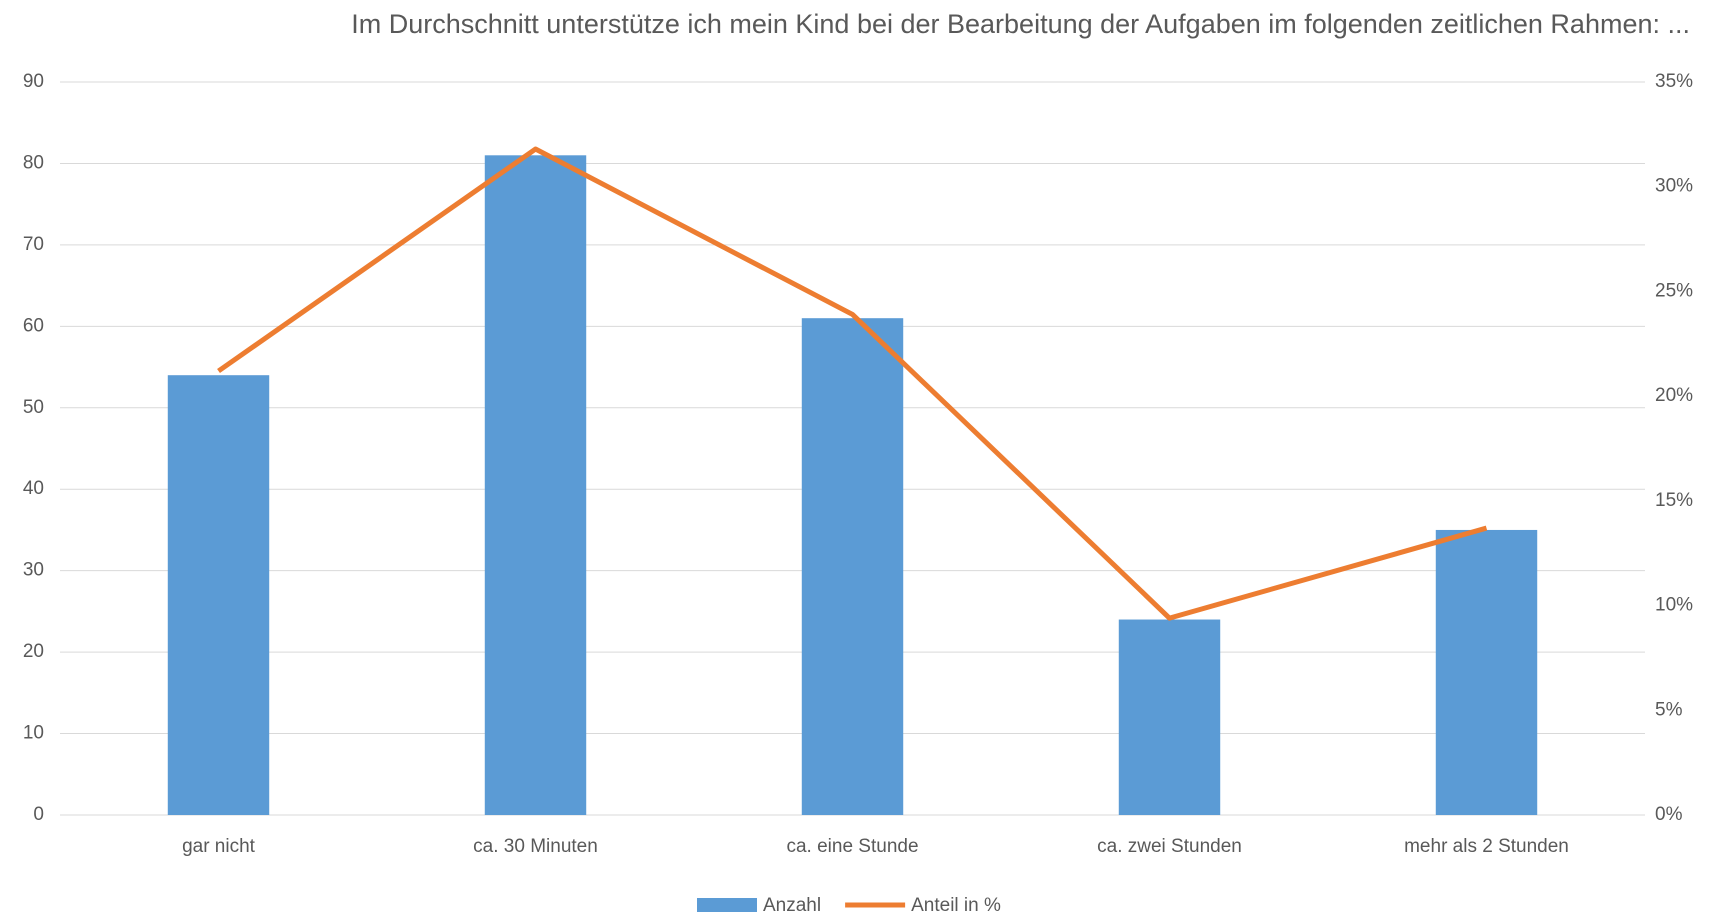 The image size is (1711, 919). I want to click on y-tick-label: 90, so click(33, 81).